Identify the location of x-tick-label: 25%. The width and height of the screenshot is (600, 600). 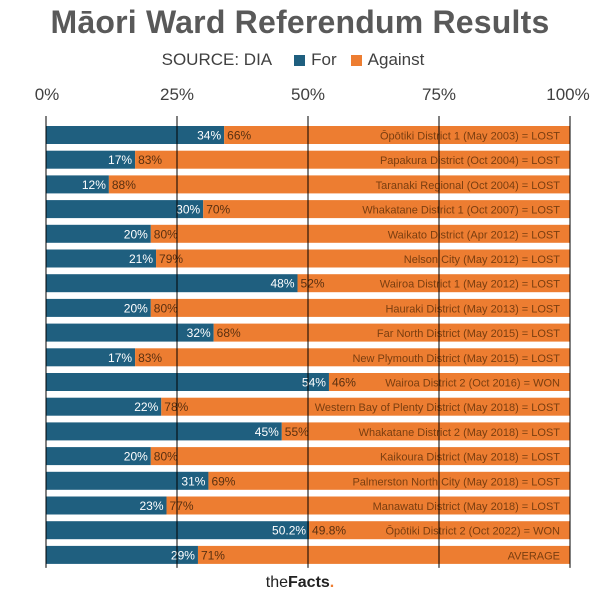
(177, 94).